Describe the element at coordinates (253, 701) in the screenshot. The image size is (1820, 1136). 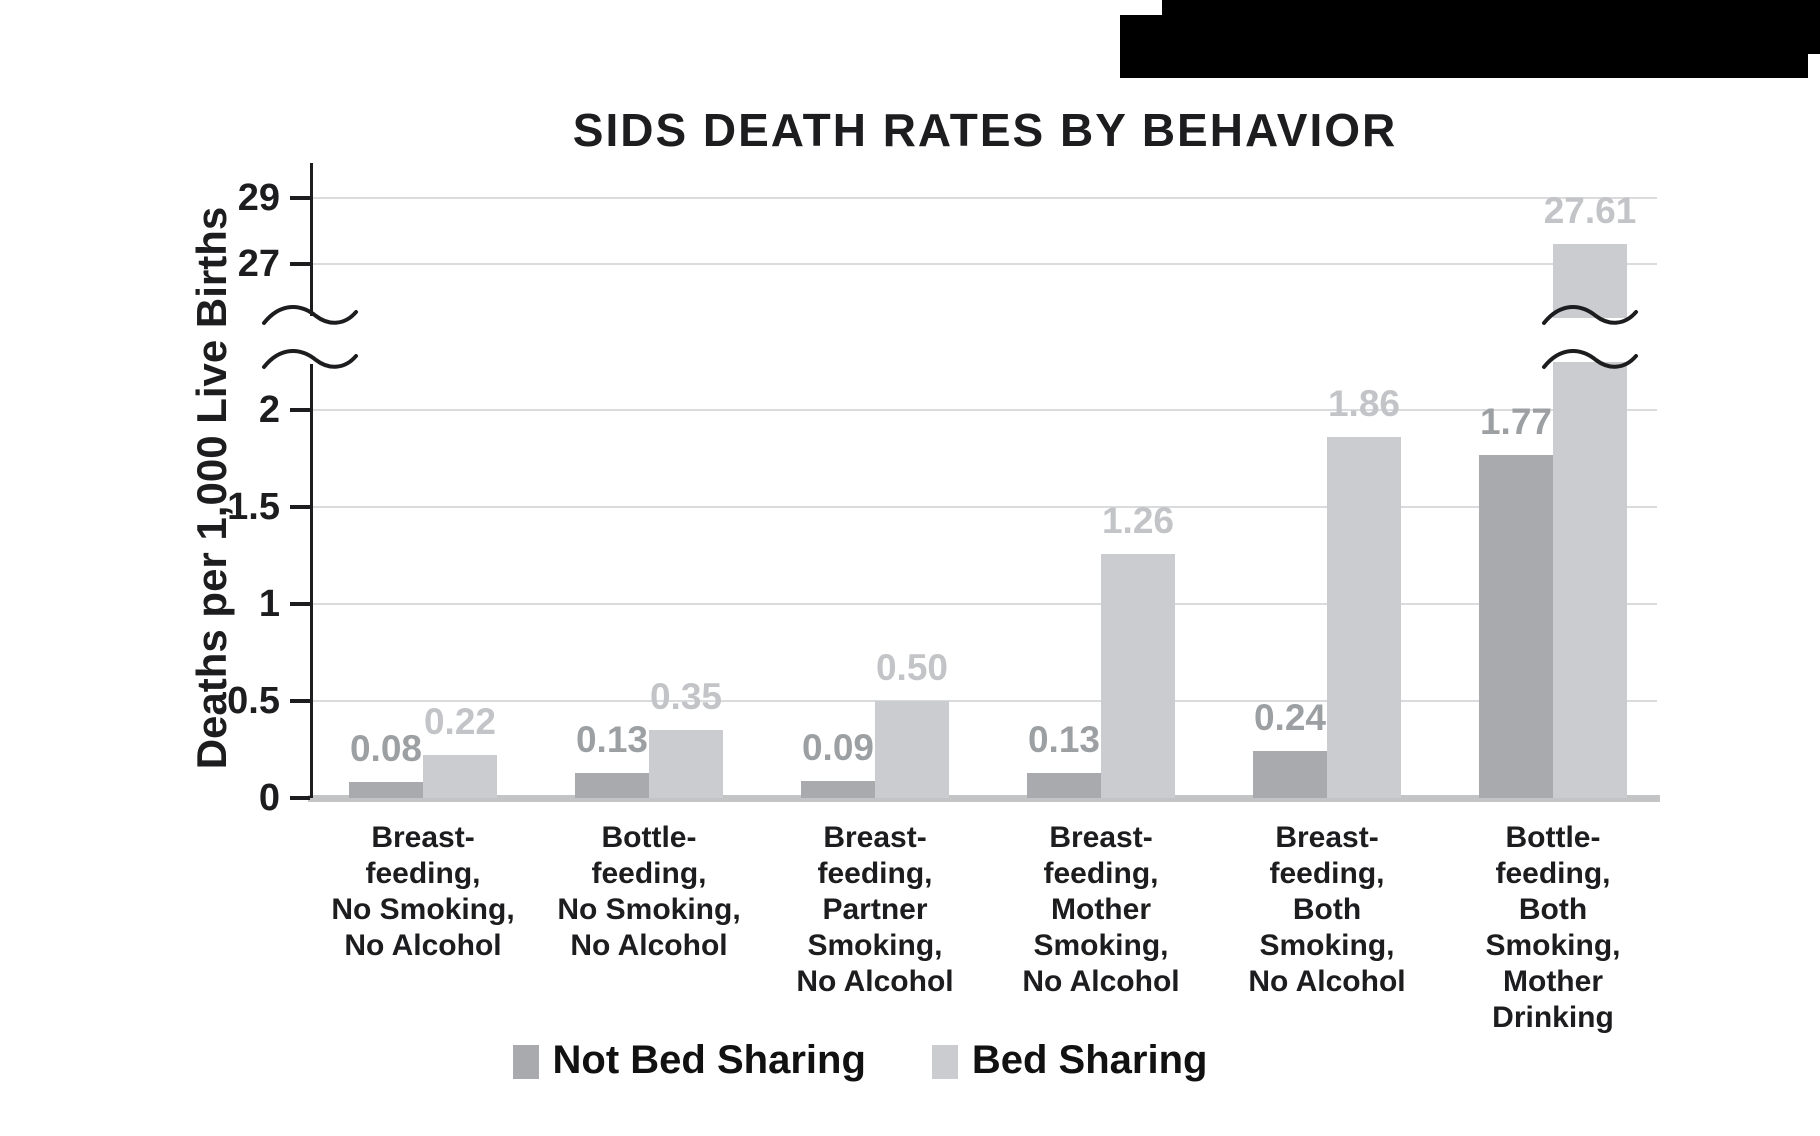
I see `y-tick-label: 0.5` at that location.